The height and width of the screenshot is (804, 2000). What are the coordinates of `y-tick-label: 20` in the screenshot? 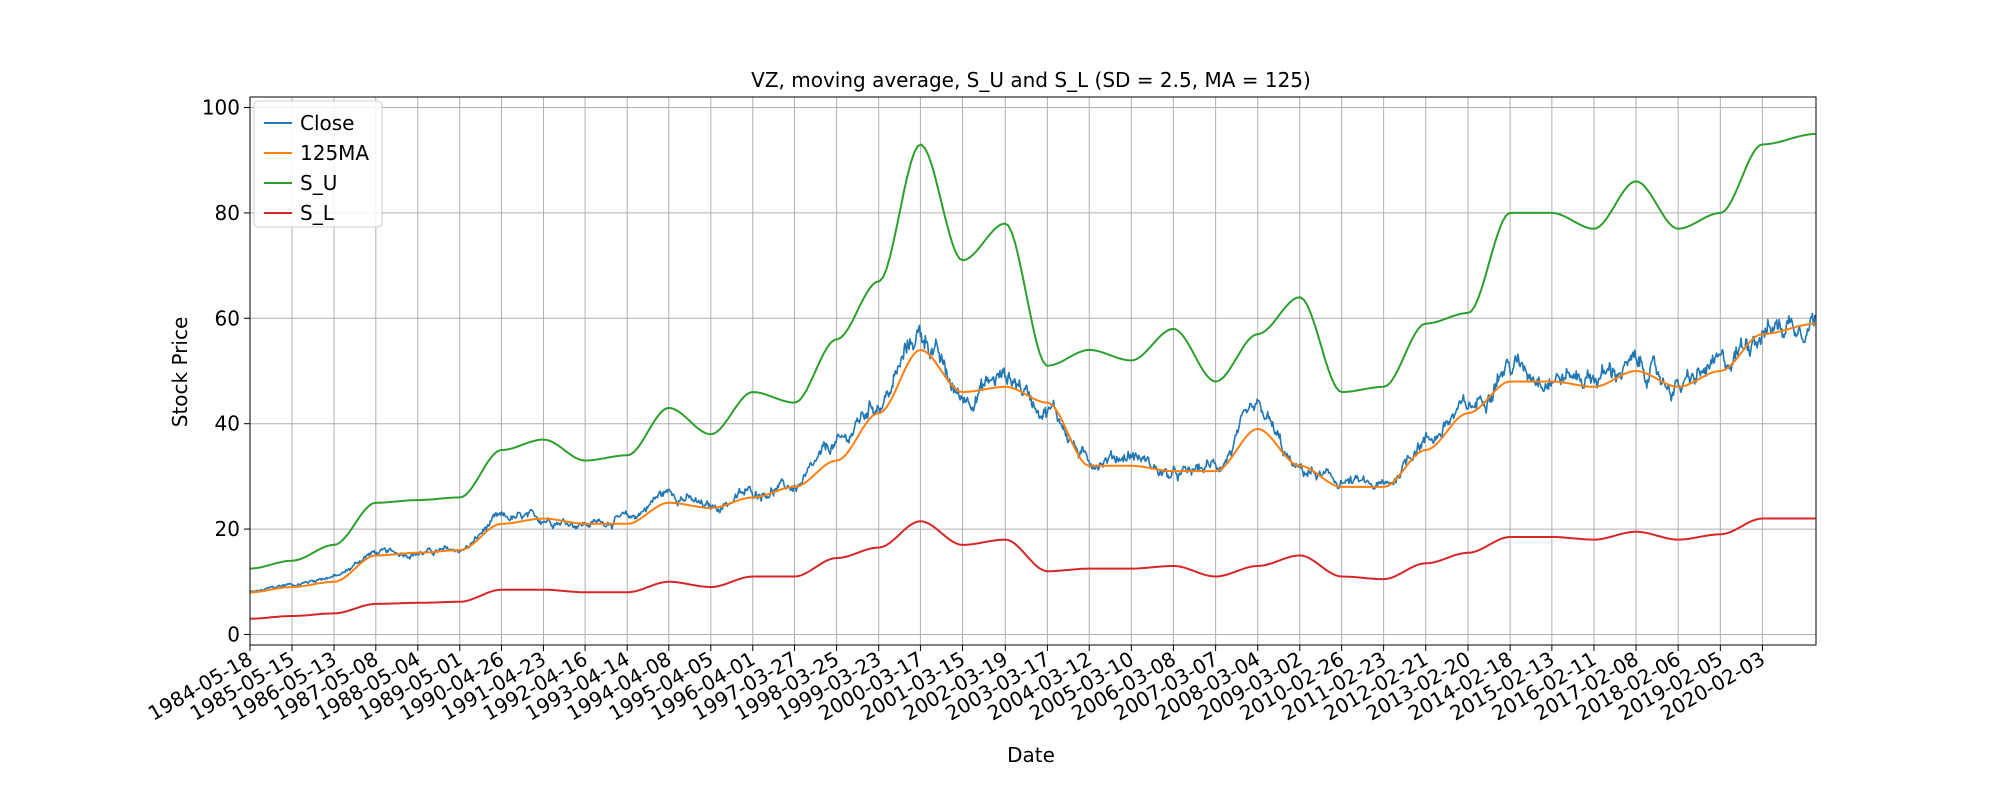 It's located at (227, 529).